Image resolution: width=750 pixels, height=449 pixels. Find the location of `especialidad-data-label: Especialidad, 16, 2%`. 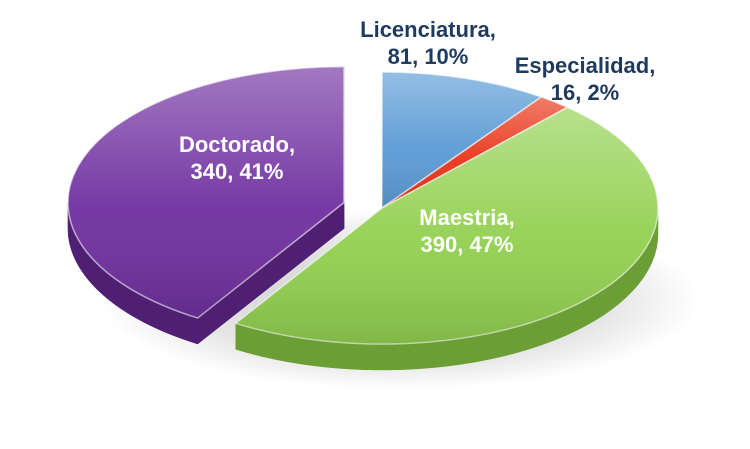

especialidad-data-label: Especialidad, 16, 2% is located at coordinates (585, 79).